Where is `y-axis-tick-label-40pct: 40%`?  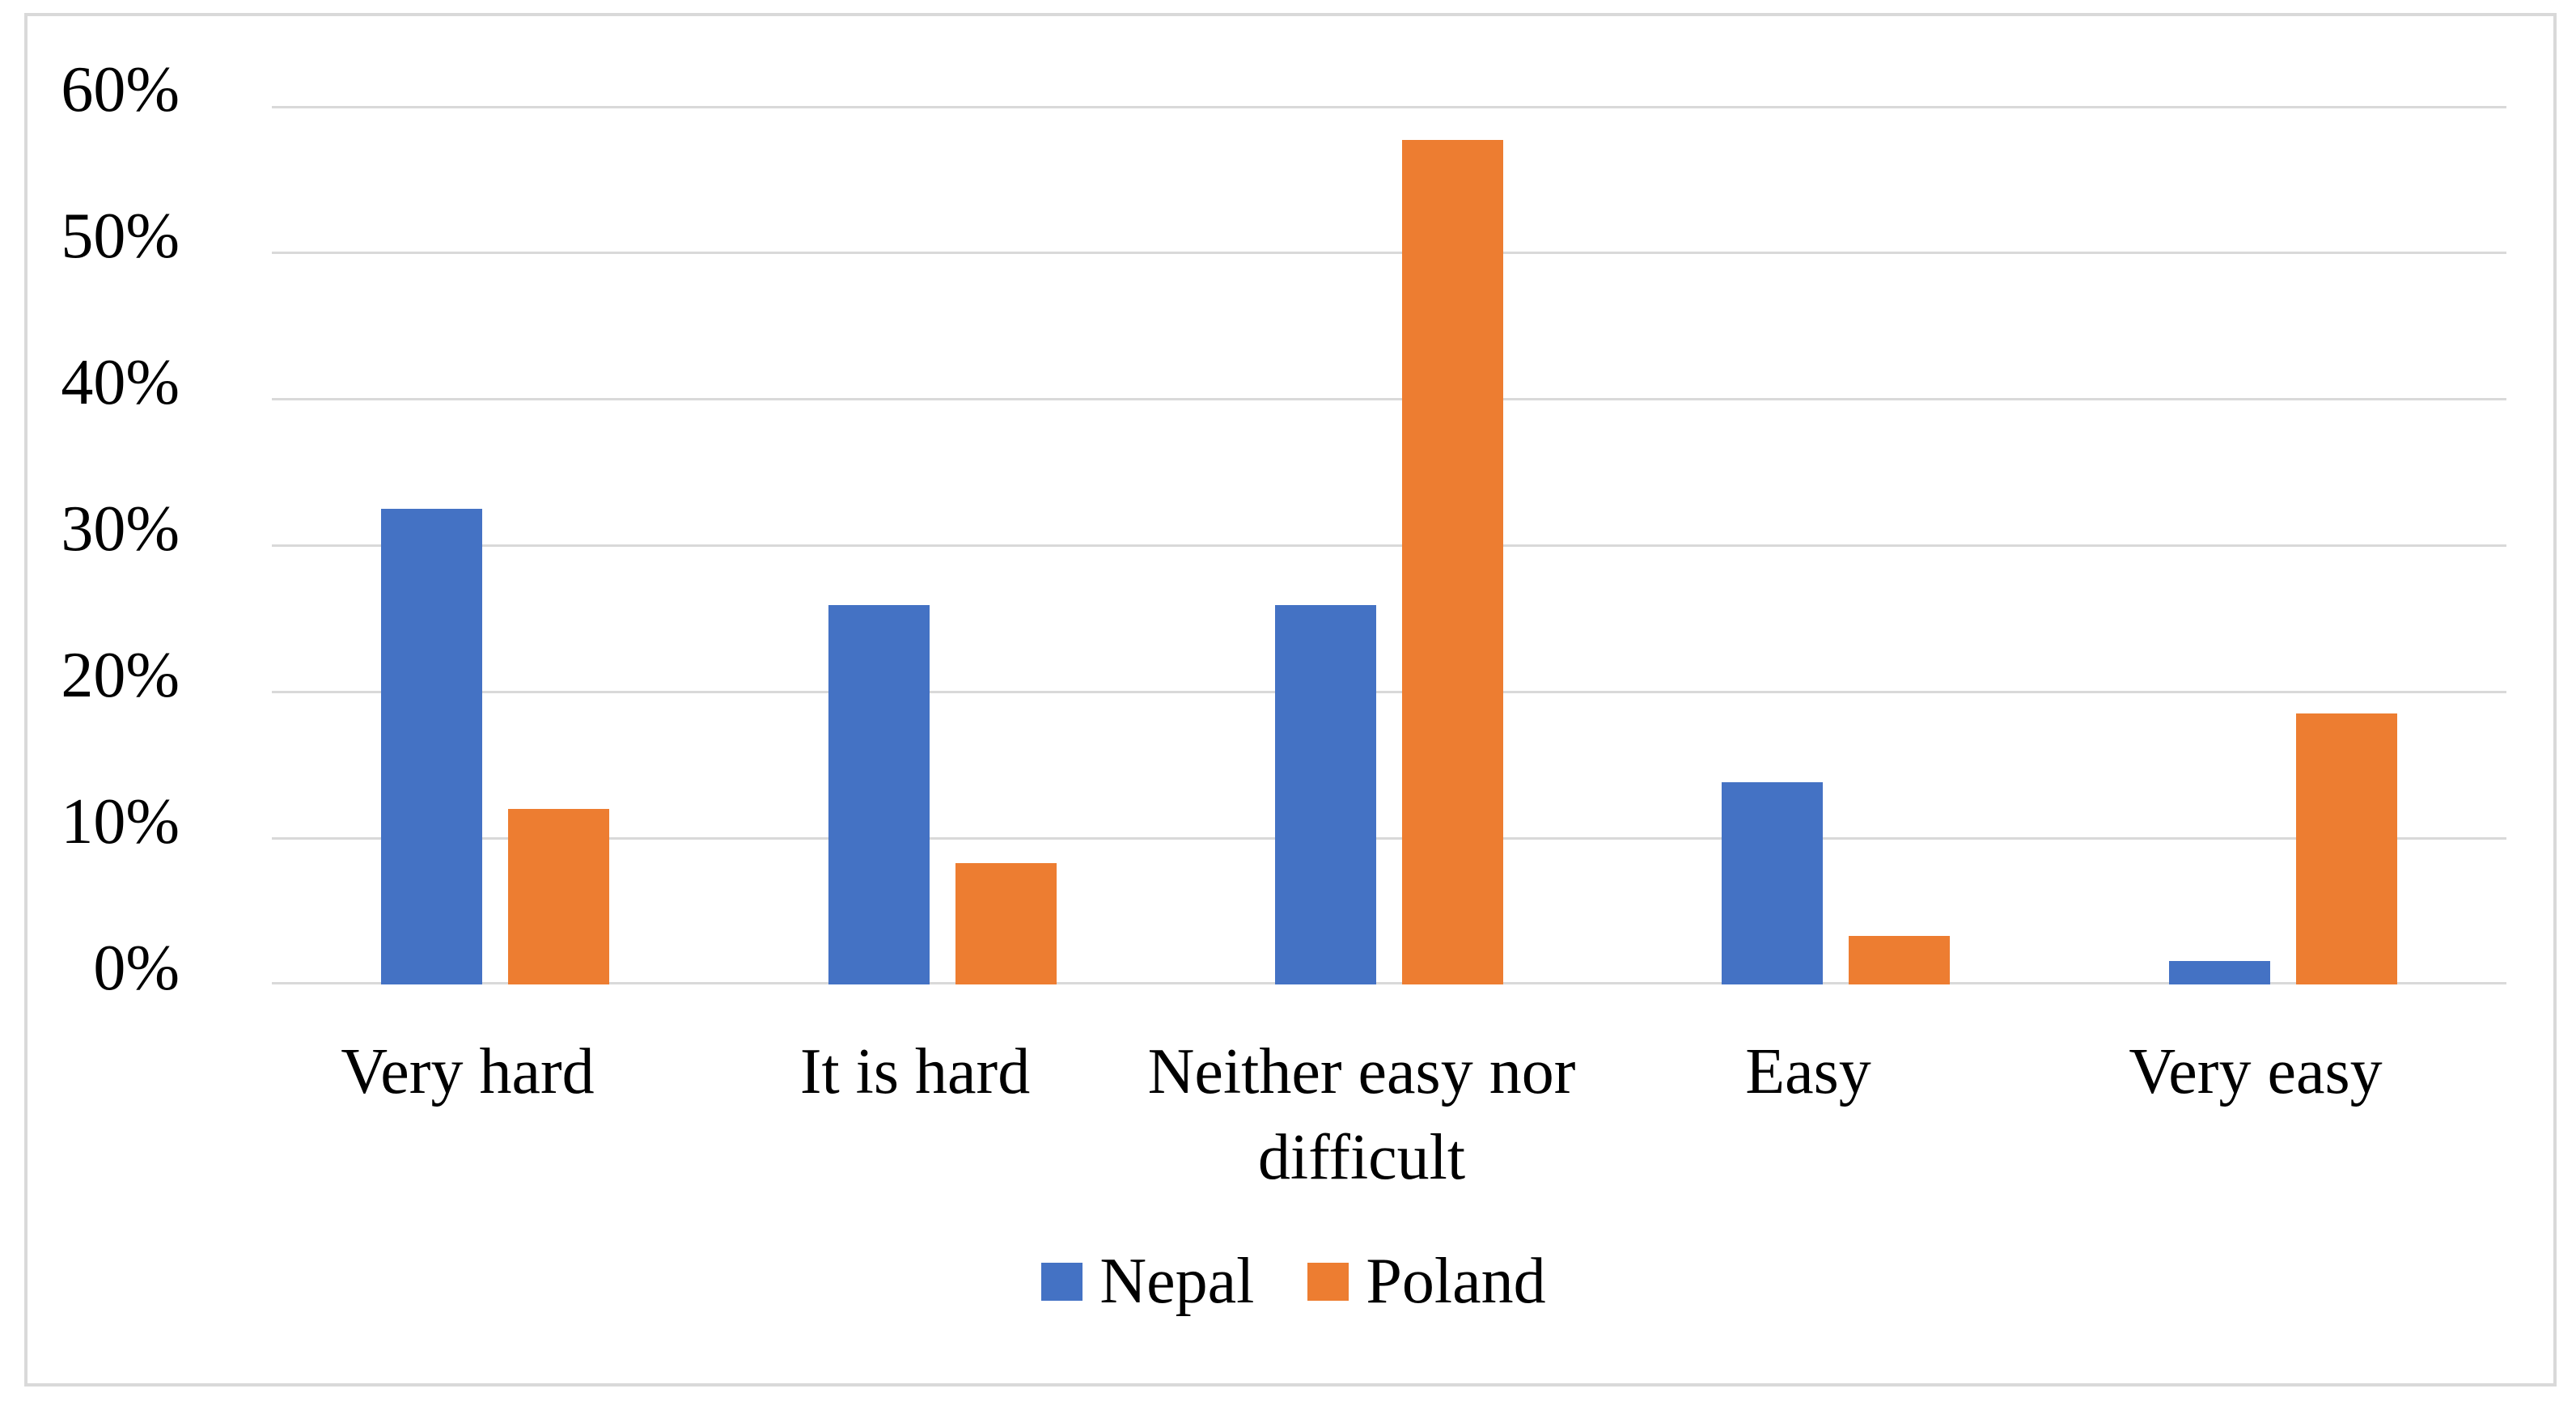 y-axis-tick-label-40pct: 40% is located at coordinates (120, 383).